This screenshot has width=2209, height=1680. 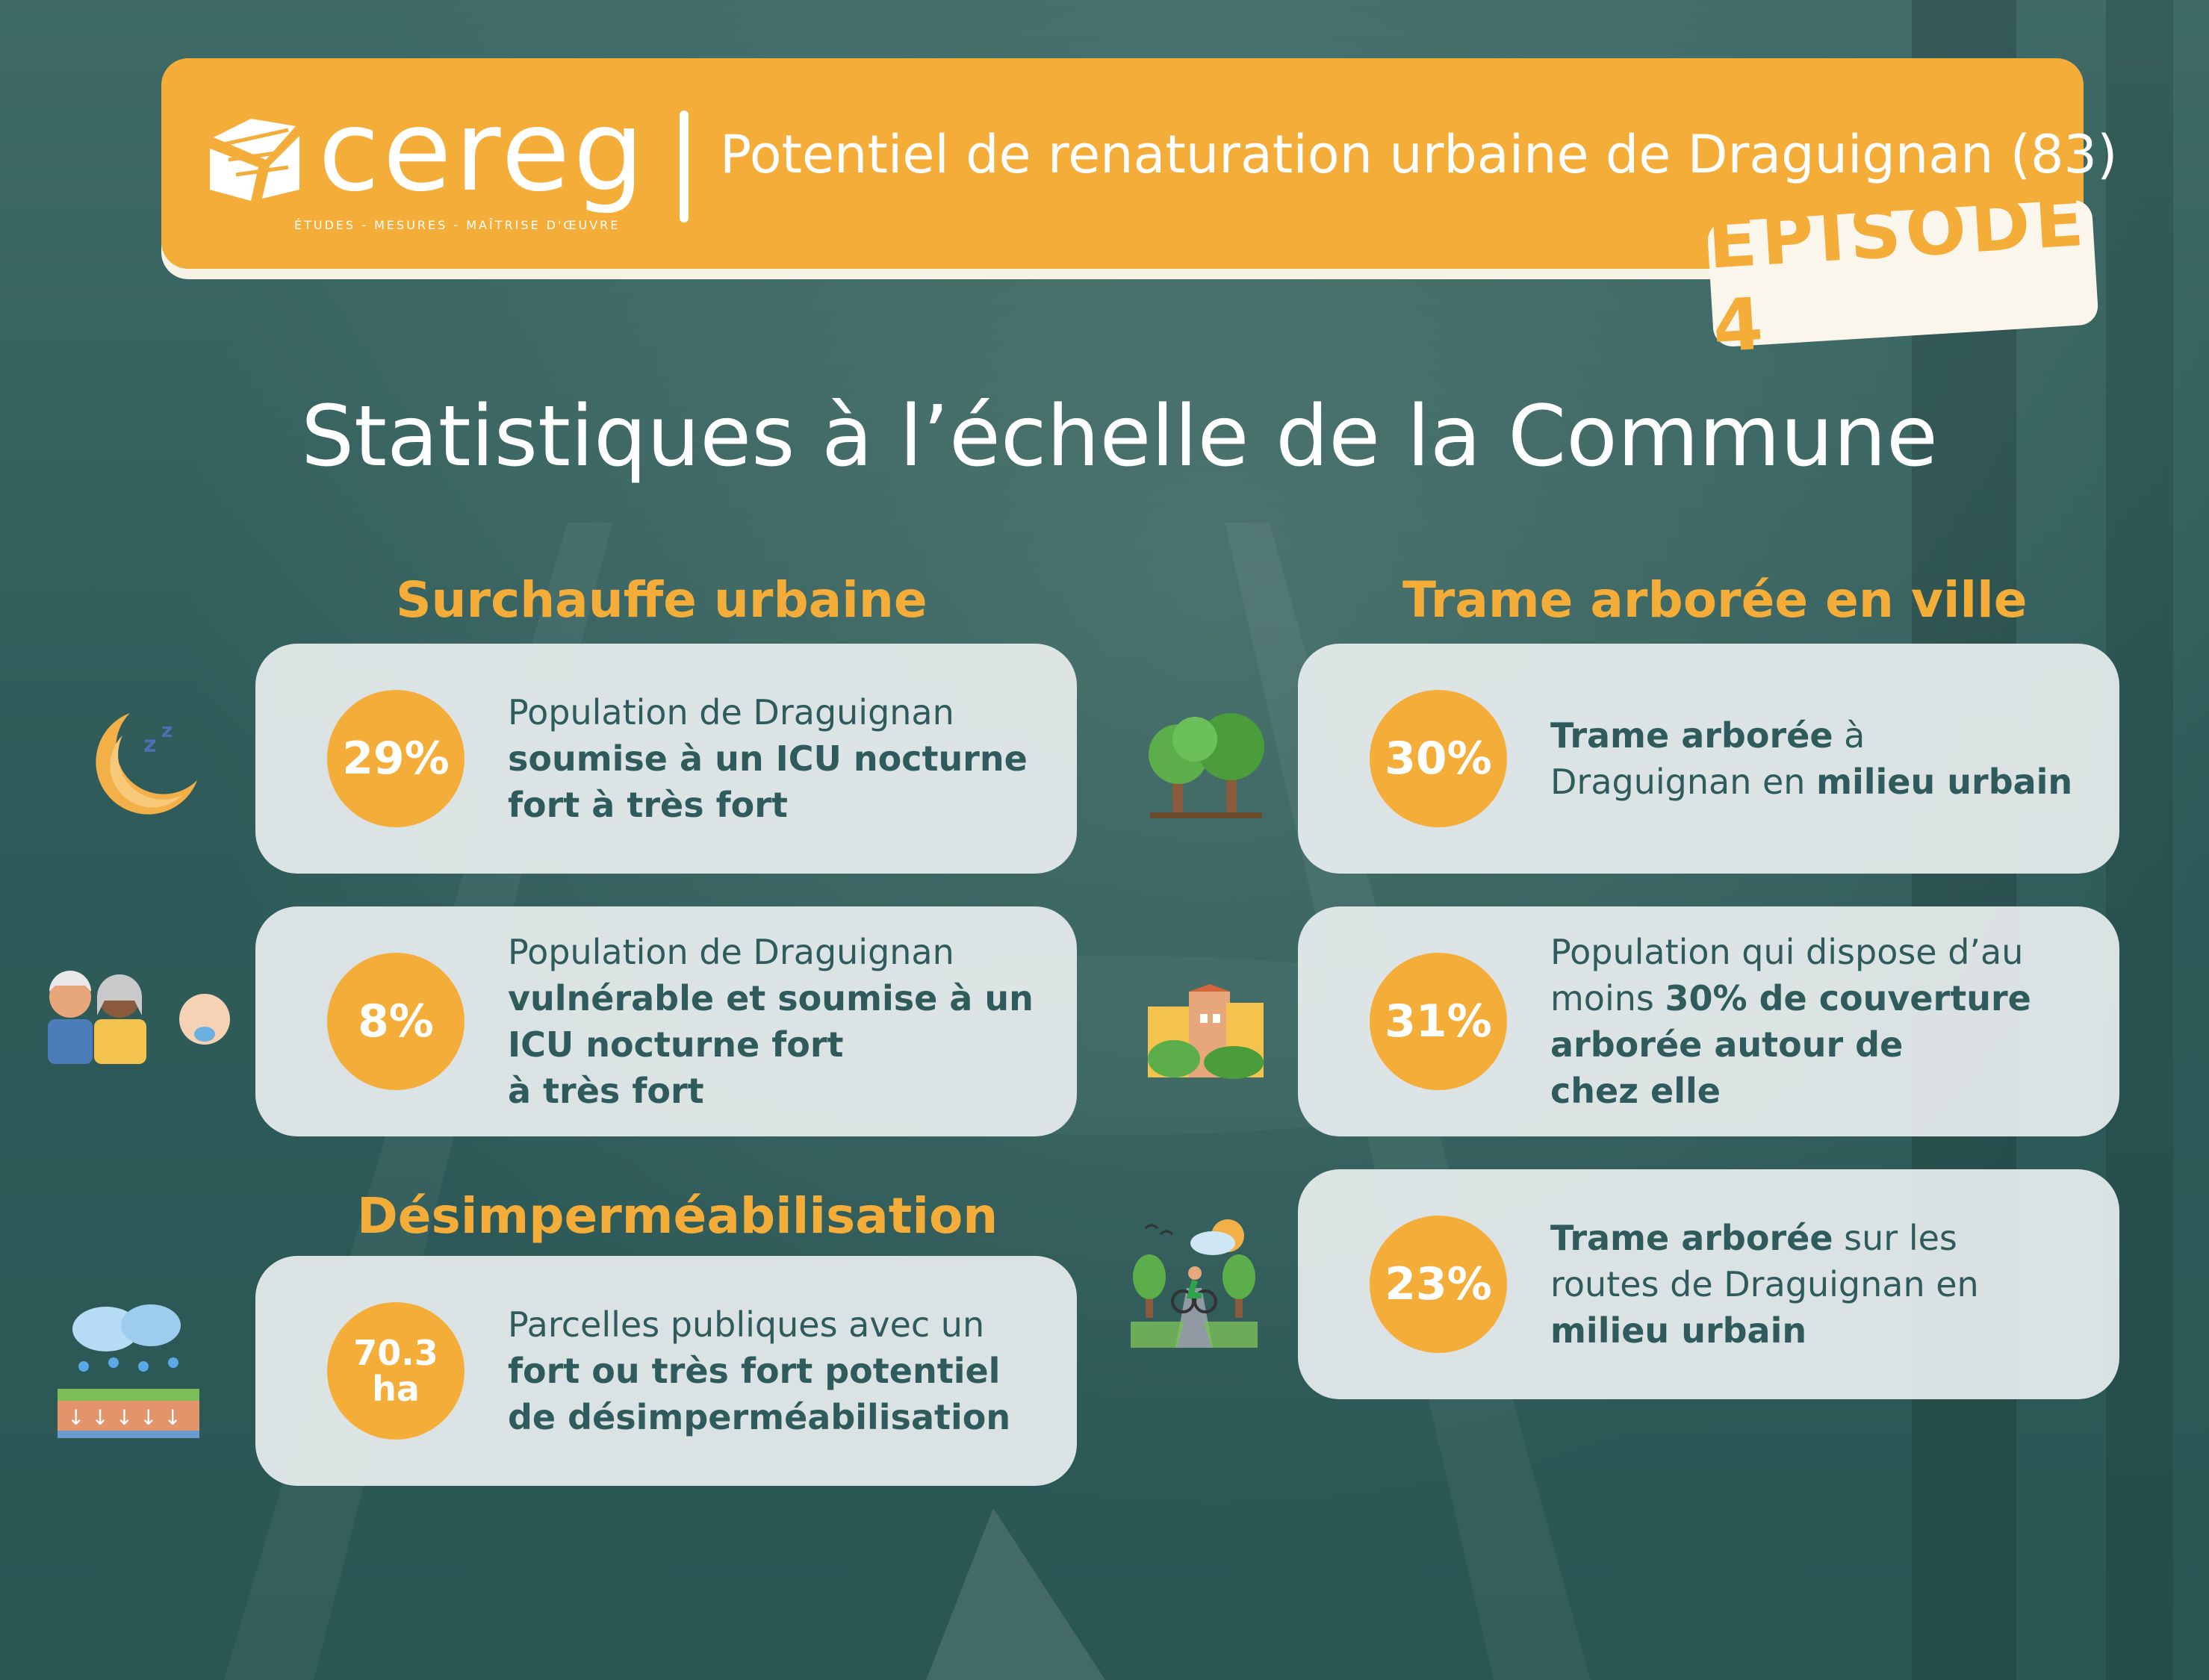 I want to click on cereg-logo-mark-icon, so click(x=254, y=160).